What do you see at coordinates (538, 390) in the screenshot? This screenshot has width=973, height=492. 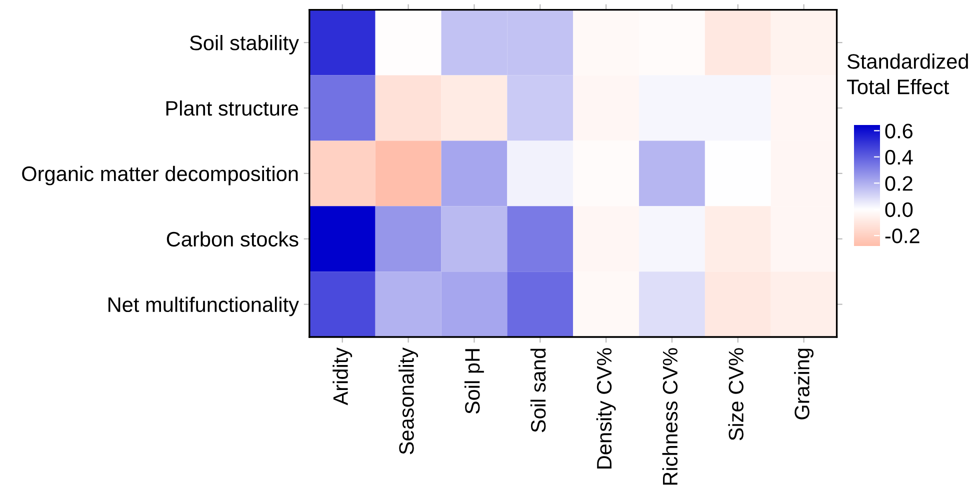 I see `x-tick-label: Soil sand` at bounding box center [538, 390].